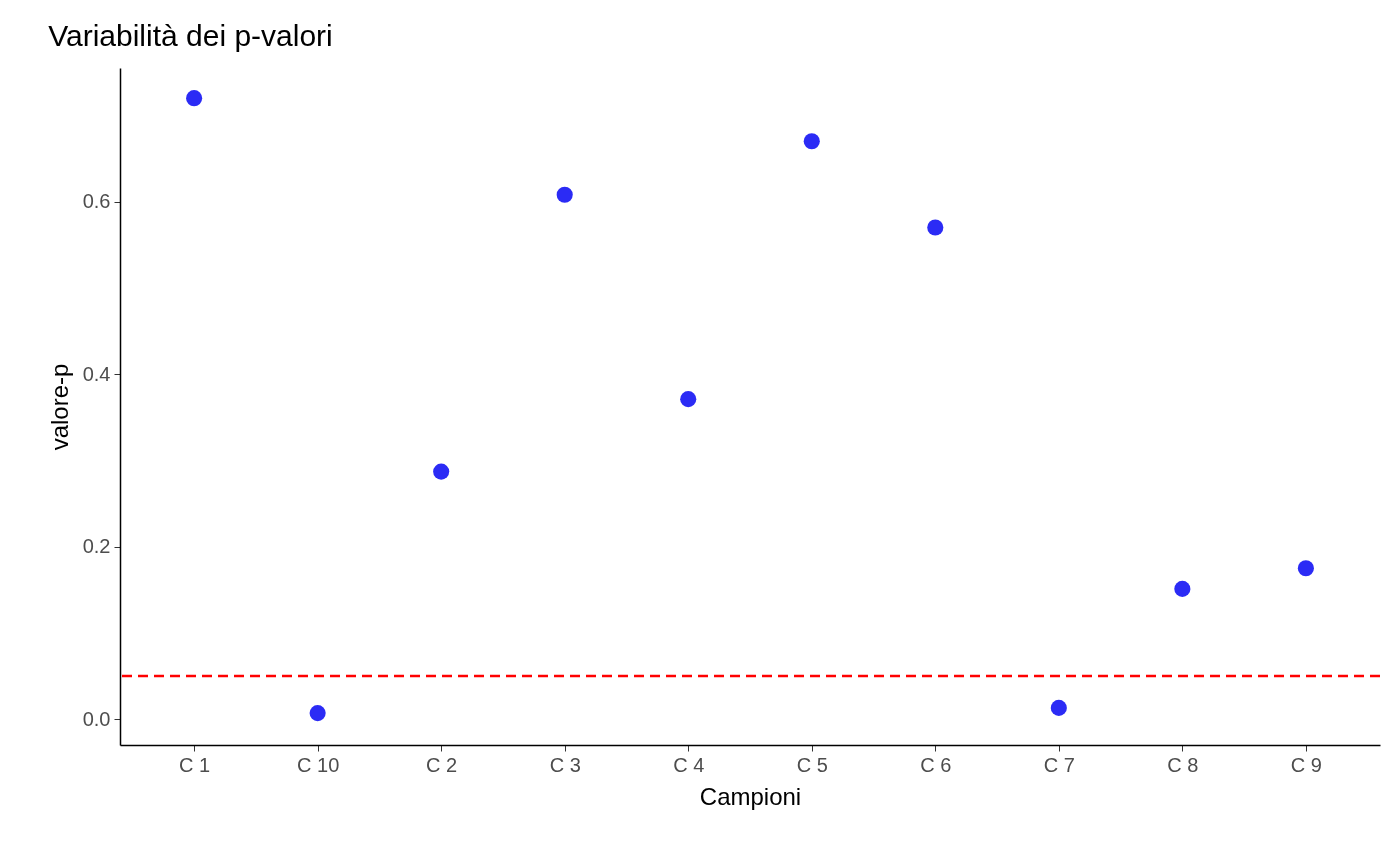 The image size is (1400, 865). What do you see at coordinates (96, 373) in the screenshot?
I see `y-tick-label: 0.4` at bounding box center [96, 373].